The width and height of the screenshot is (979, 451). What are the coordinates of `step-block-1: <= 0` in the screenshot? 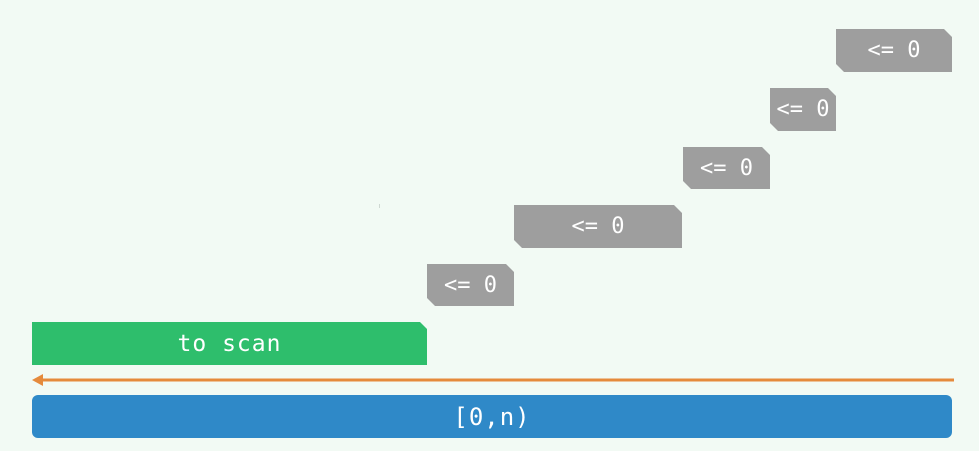 It's located at (894, 50).